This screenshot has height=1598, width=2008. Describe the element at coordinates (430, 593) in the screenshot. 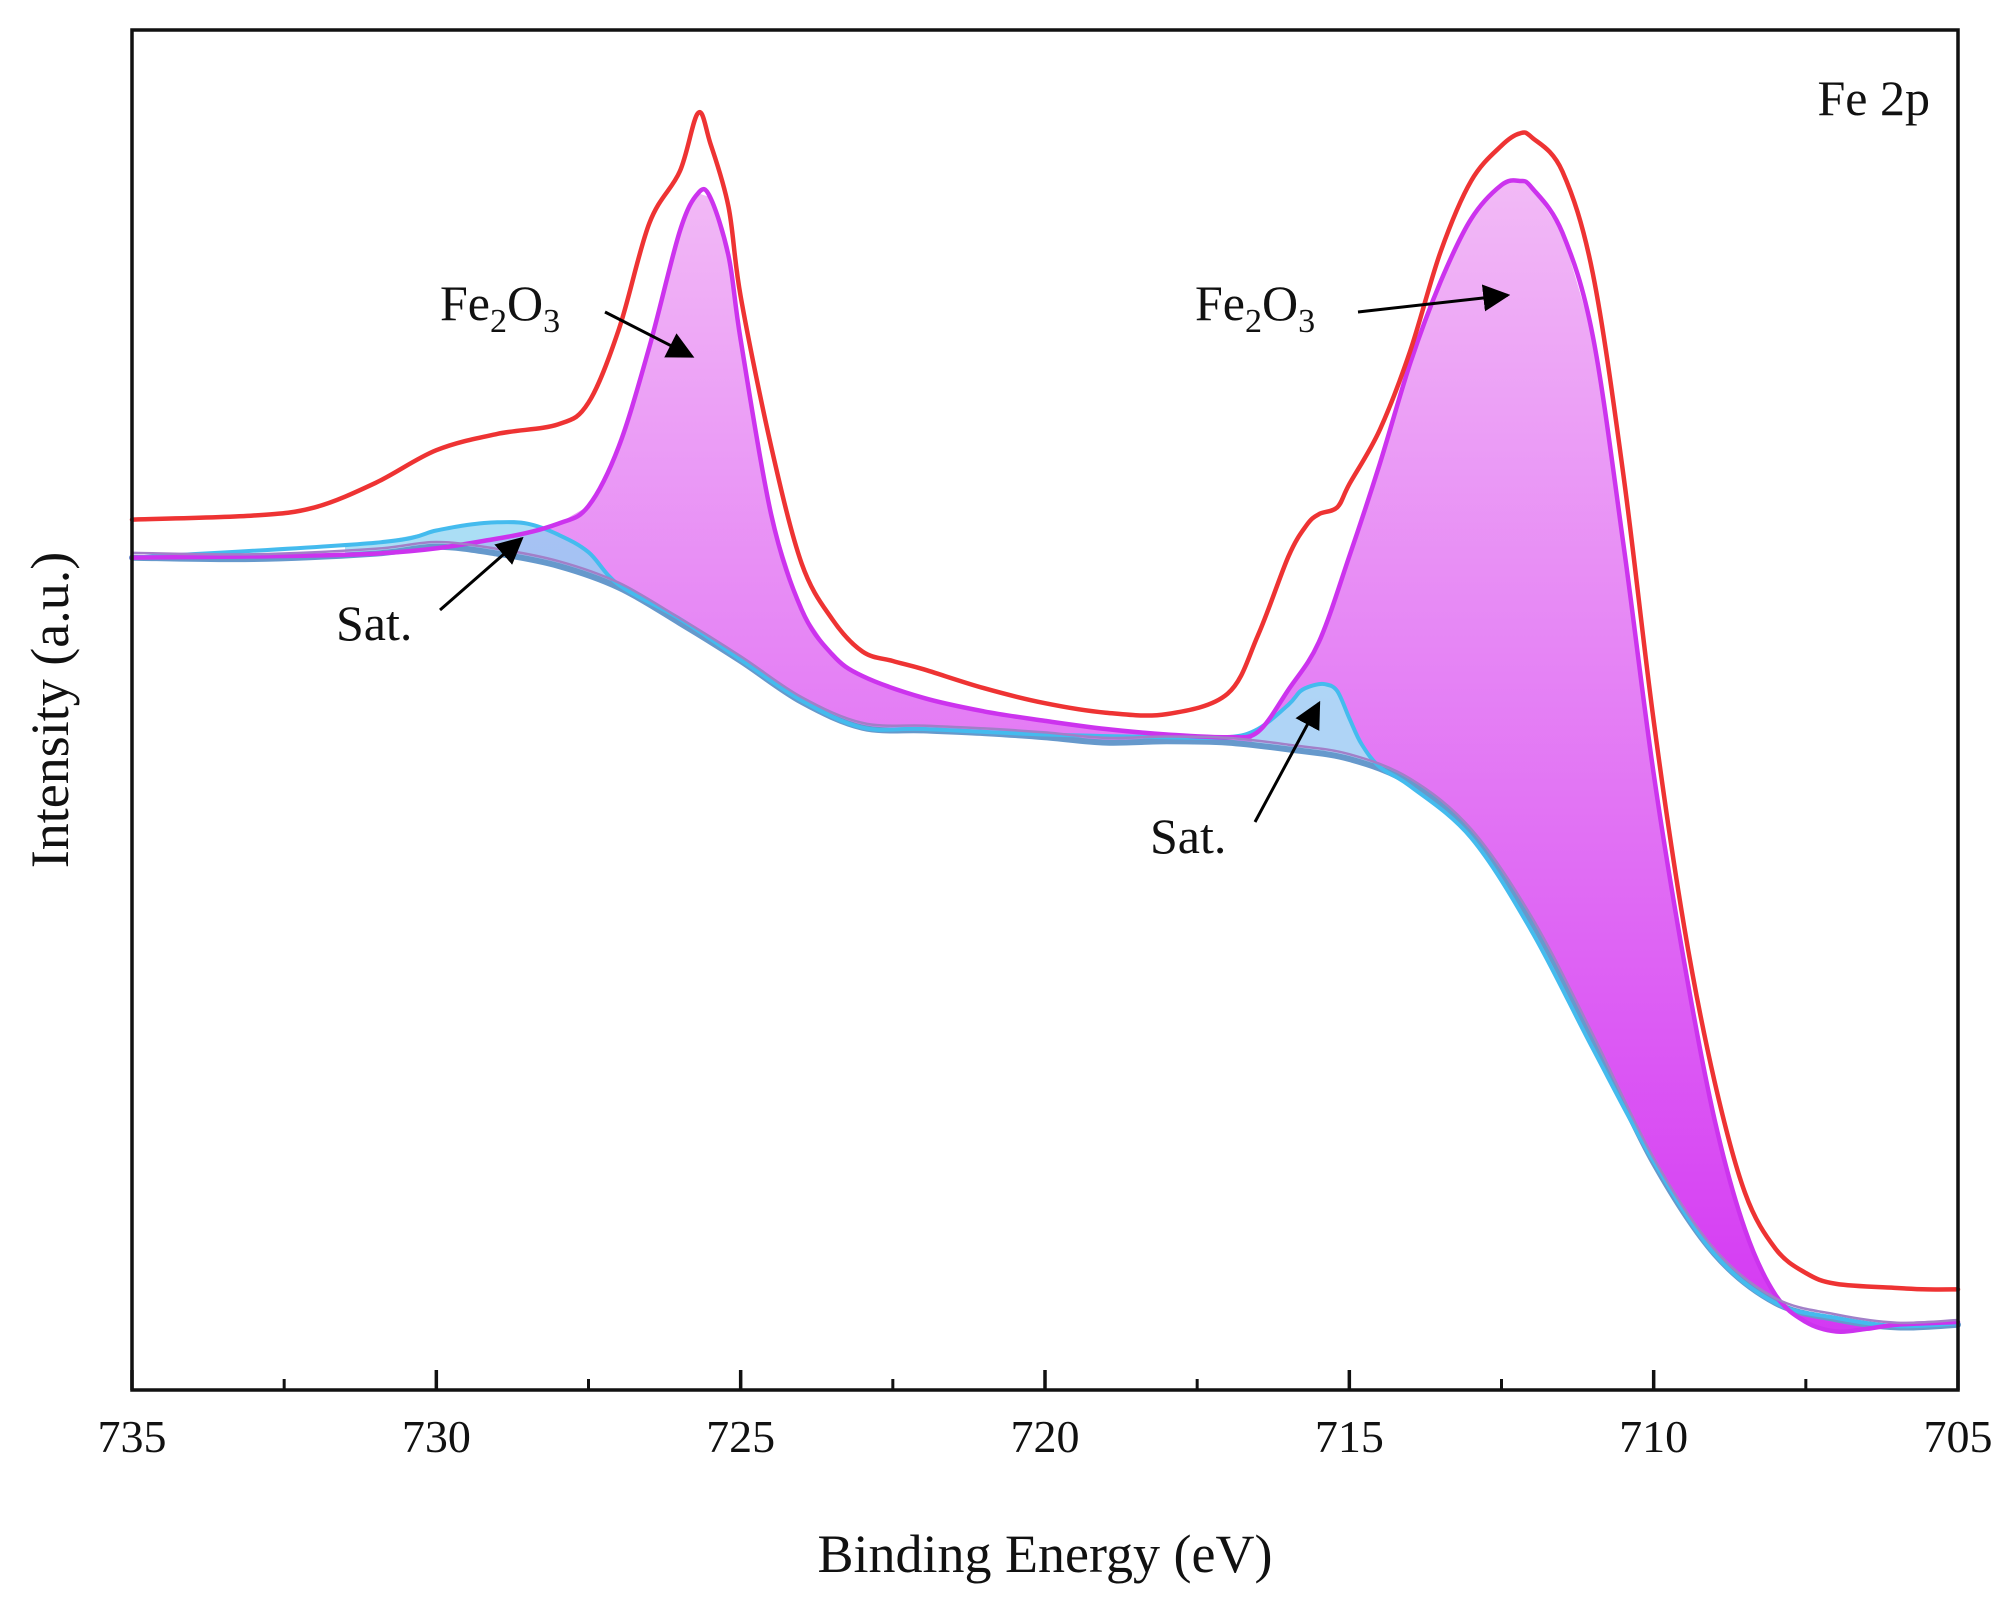

I see `sat-label-left: Sat.` at that location.